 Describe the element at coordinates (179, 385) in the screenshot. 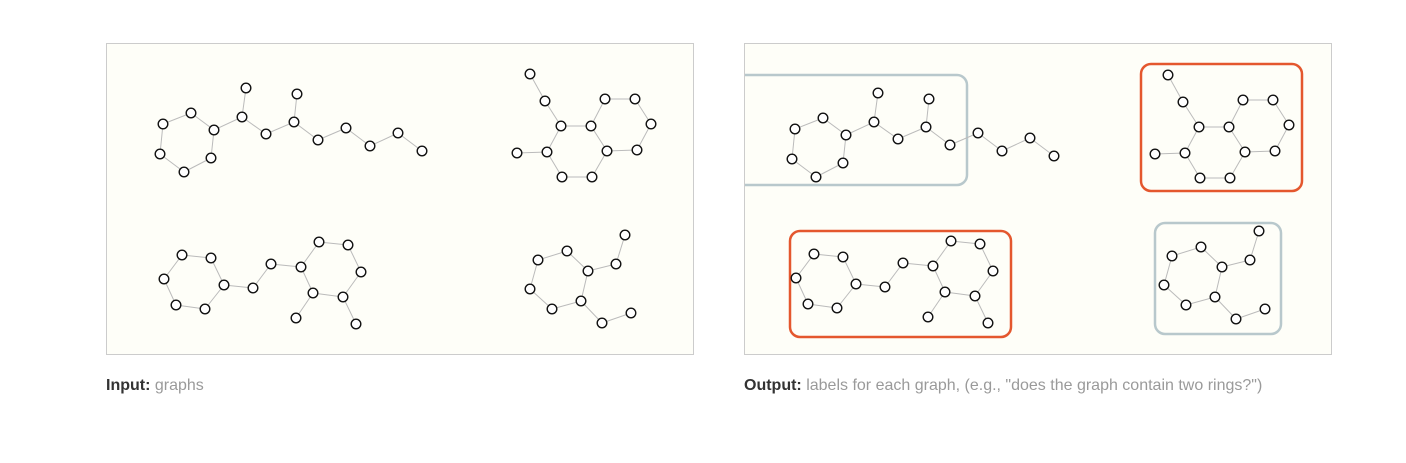

I see `input-caption-text: graphs` at that location.